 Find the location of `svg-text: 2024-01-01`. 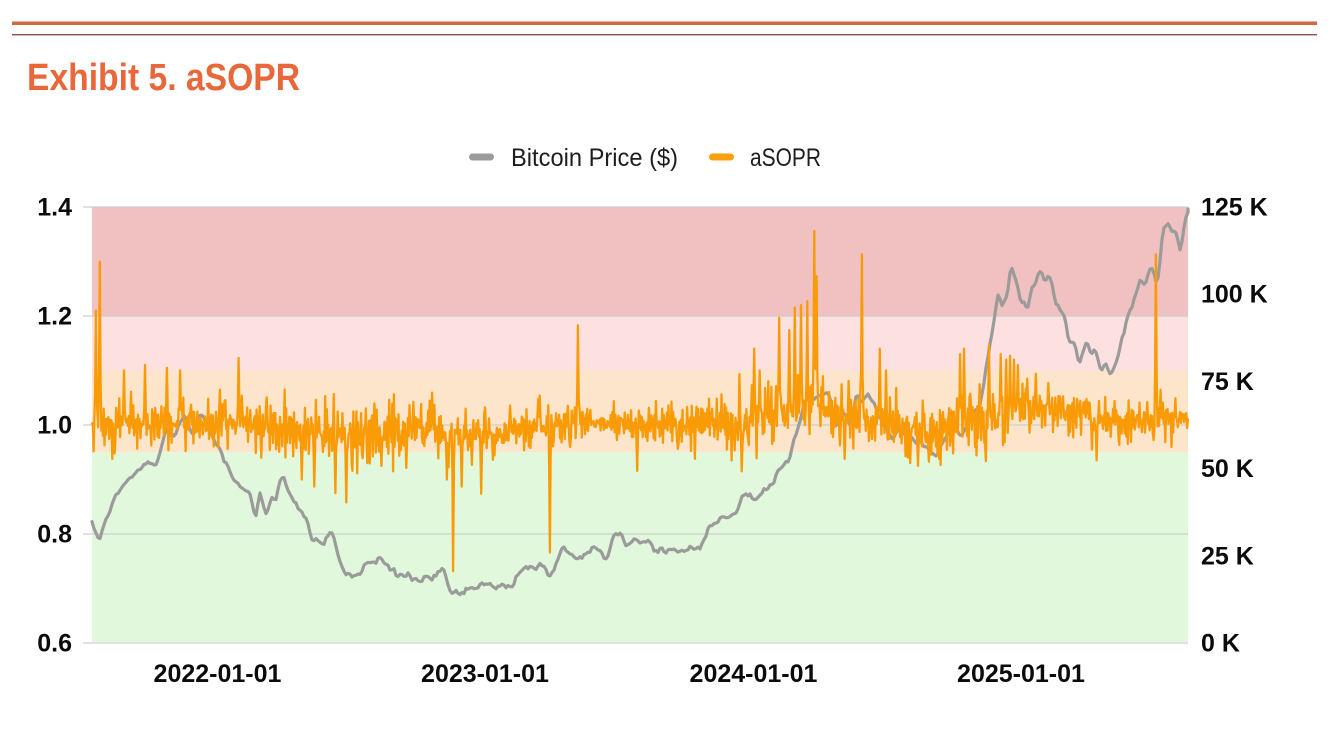

svg-text: 2024-01-01 is located at coordinates (754, 674).